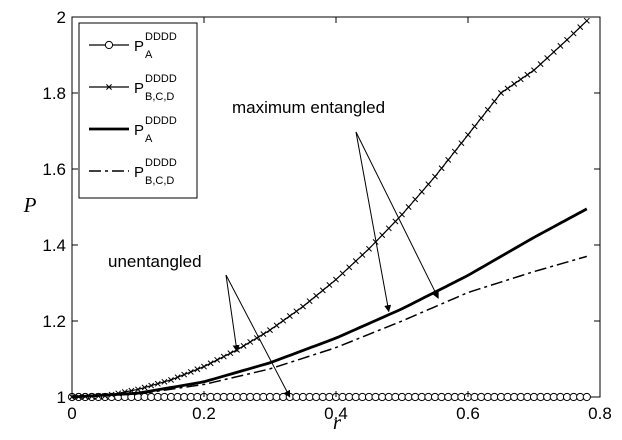 This screenshot has height=440, width=622. I want to click on y-tick-label: 1.2, so click(54, 321).